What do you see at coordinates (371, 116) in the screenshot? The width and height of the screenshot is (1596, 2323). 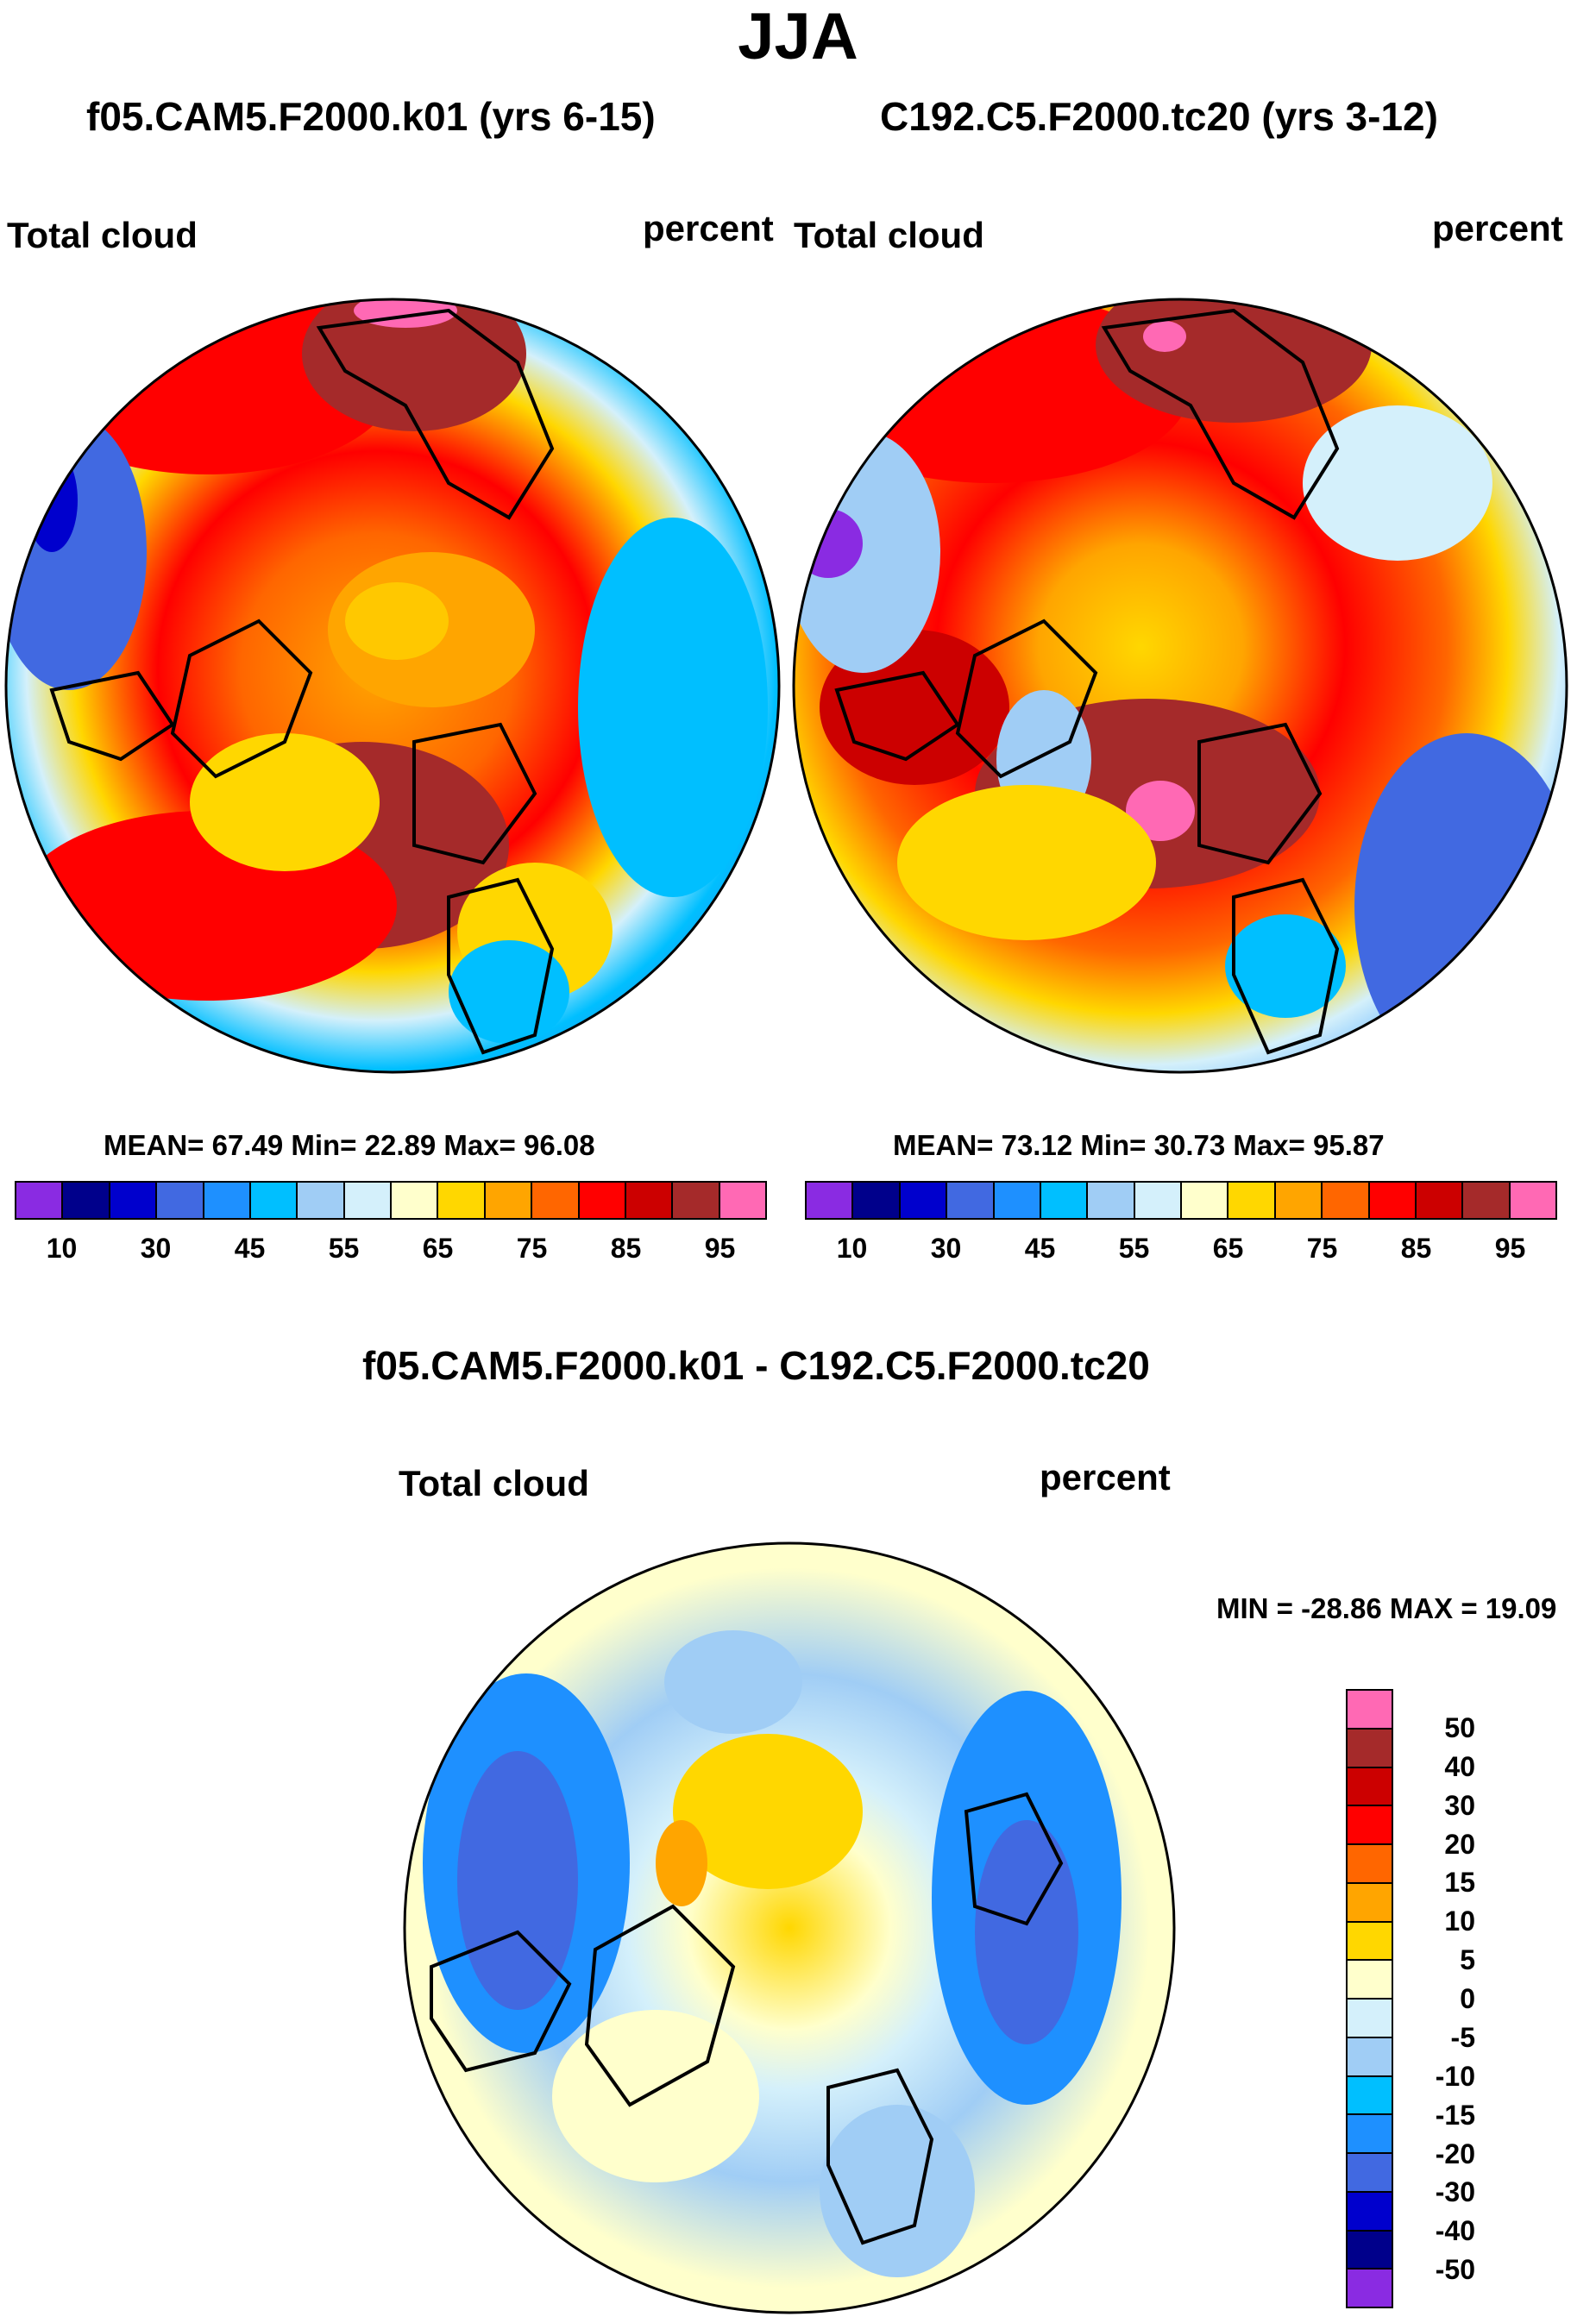 I see `left-panel-title: f05.CAM5.F2000.k01 (yrs 6-15)` at bounding box center [371, 116].